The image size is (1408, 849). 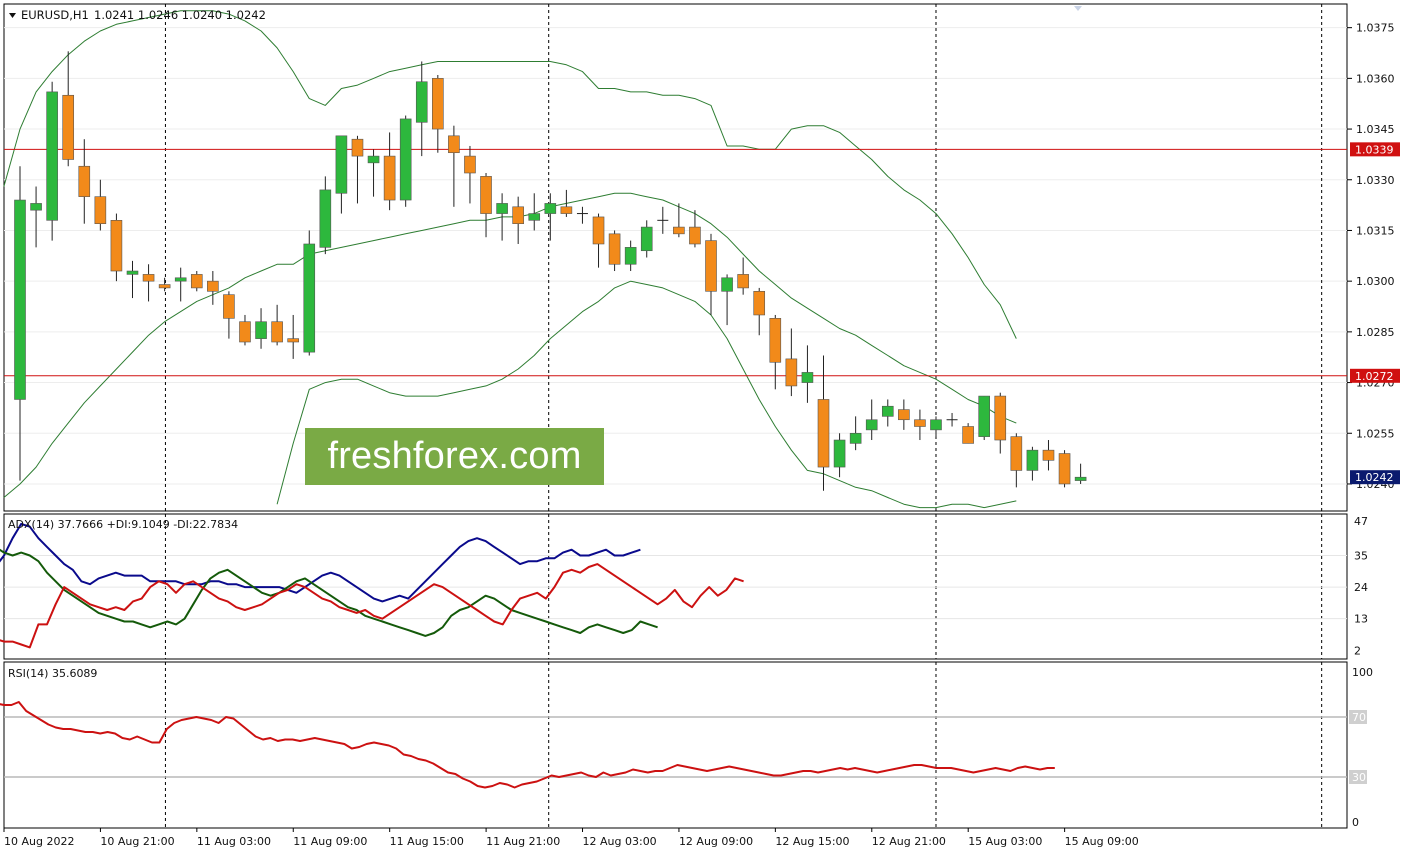 What do you see at coordinates (1361, 521) in the screenshot?
I see `adx-tick-label: 47` at bounding box center [1361, 521].